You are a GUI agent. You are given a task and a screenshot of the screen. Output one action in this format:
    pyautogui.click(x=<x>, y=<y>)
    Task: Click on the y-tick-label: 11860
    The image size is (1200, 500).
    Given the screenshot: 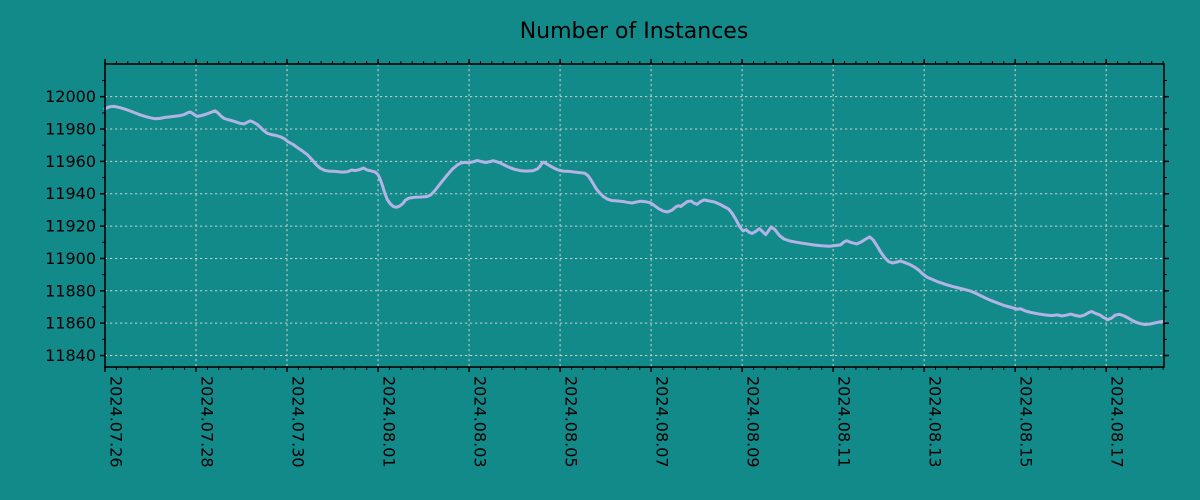 What is the action you would take?
    pyautogui.click(x=70, y=323)
    